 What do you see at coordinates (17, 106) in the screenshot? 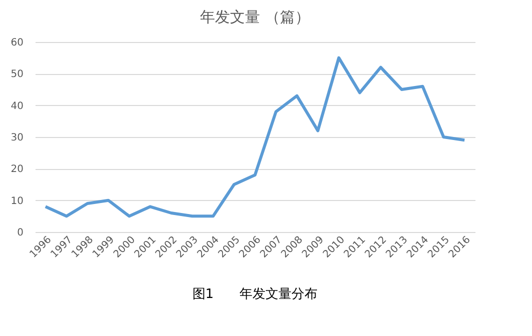
I see `y-tick-label: 40` at bounding box center [17, 106].